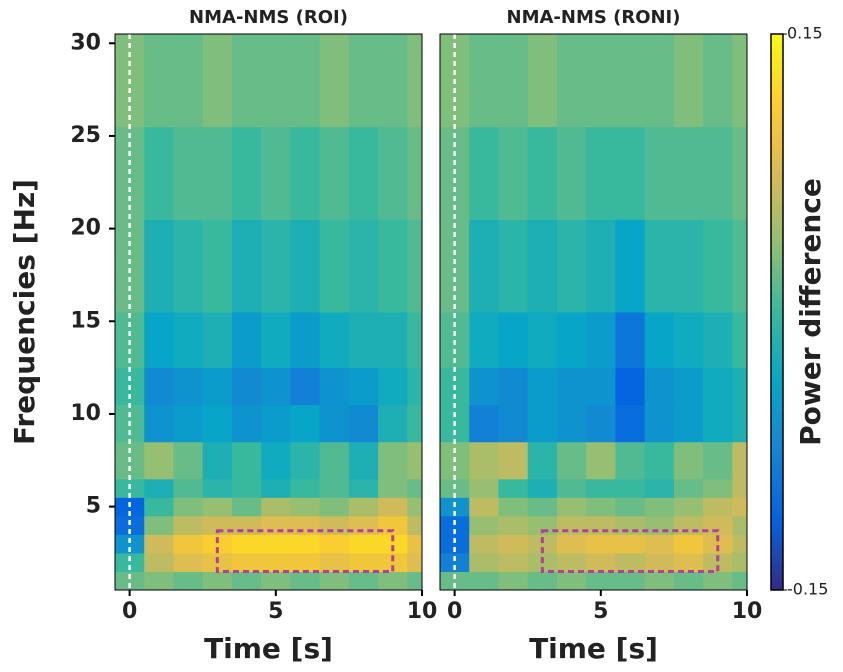 The image size is (843, 672). Describe the element at coordinates (805, 33) in the screenshot. I see `colorbar-tick-label: 0.15` at that location.